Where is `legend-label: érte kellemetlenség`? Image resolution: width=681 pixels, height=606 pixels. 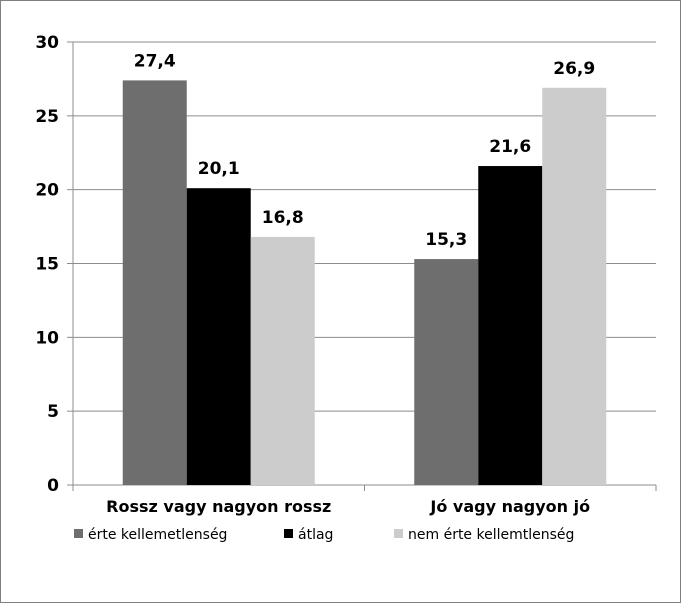
legend-label: érte kellemetlenség is located at coordinates (157, 535).